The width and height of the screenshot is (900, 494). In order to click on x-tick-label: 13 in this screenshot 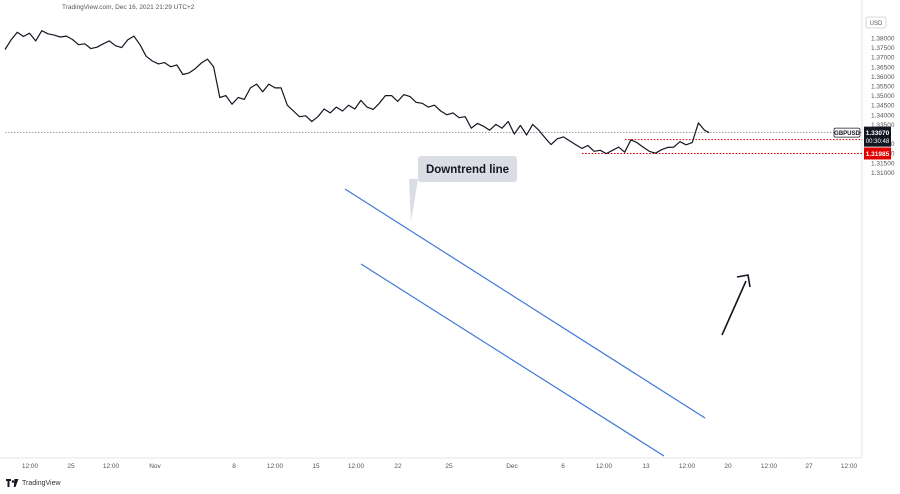, I will do `click(646, 466)`.